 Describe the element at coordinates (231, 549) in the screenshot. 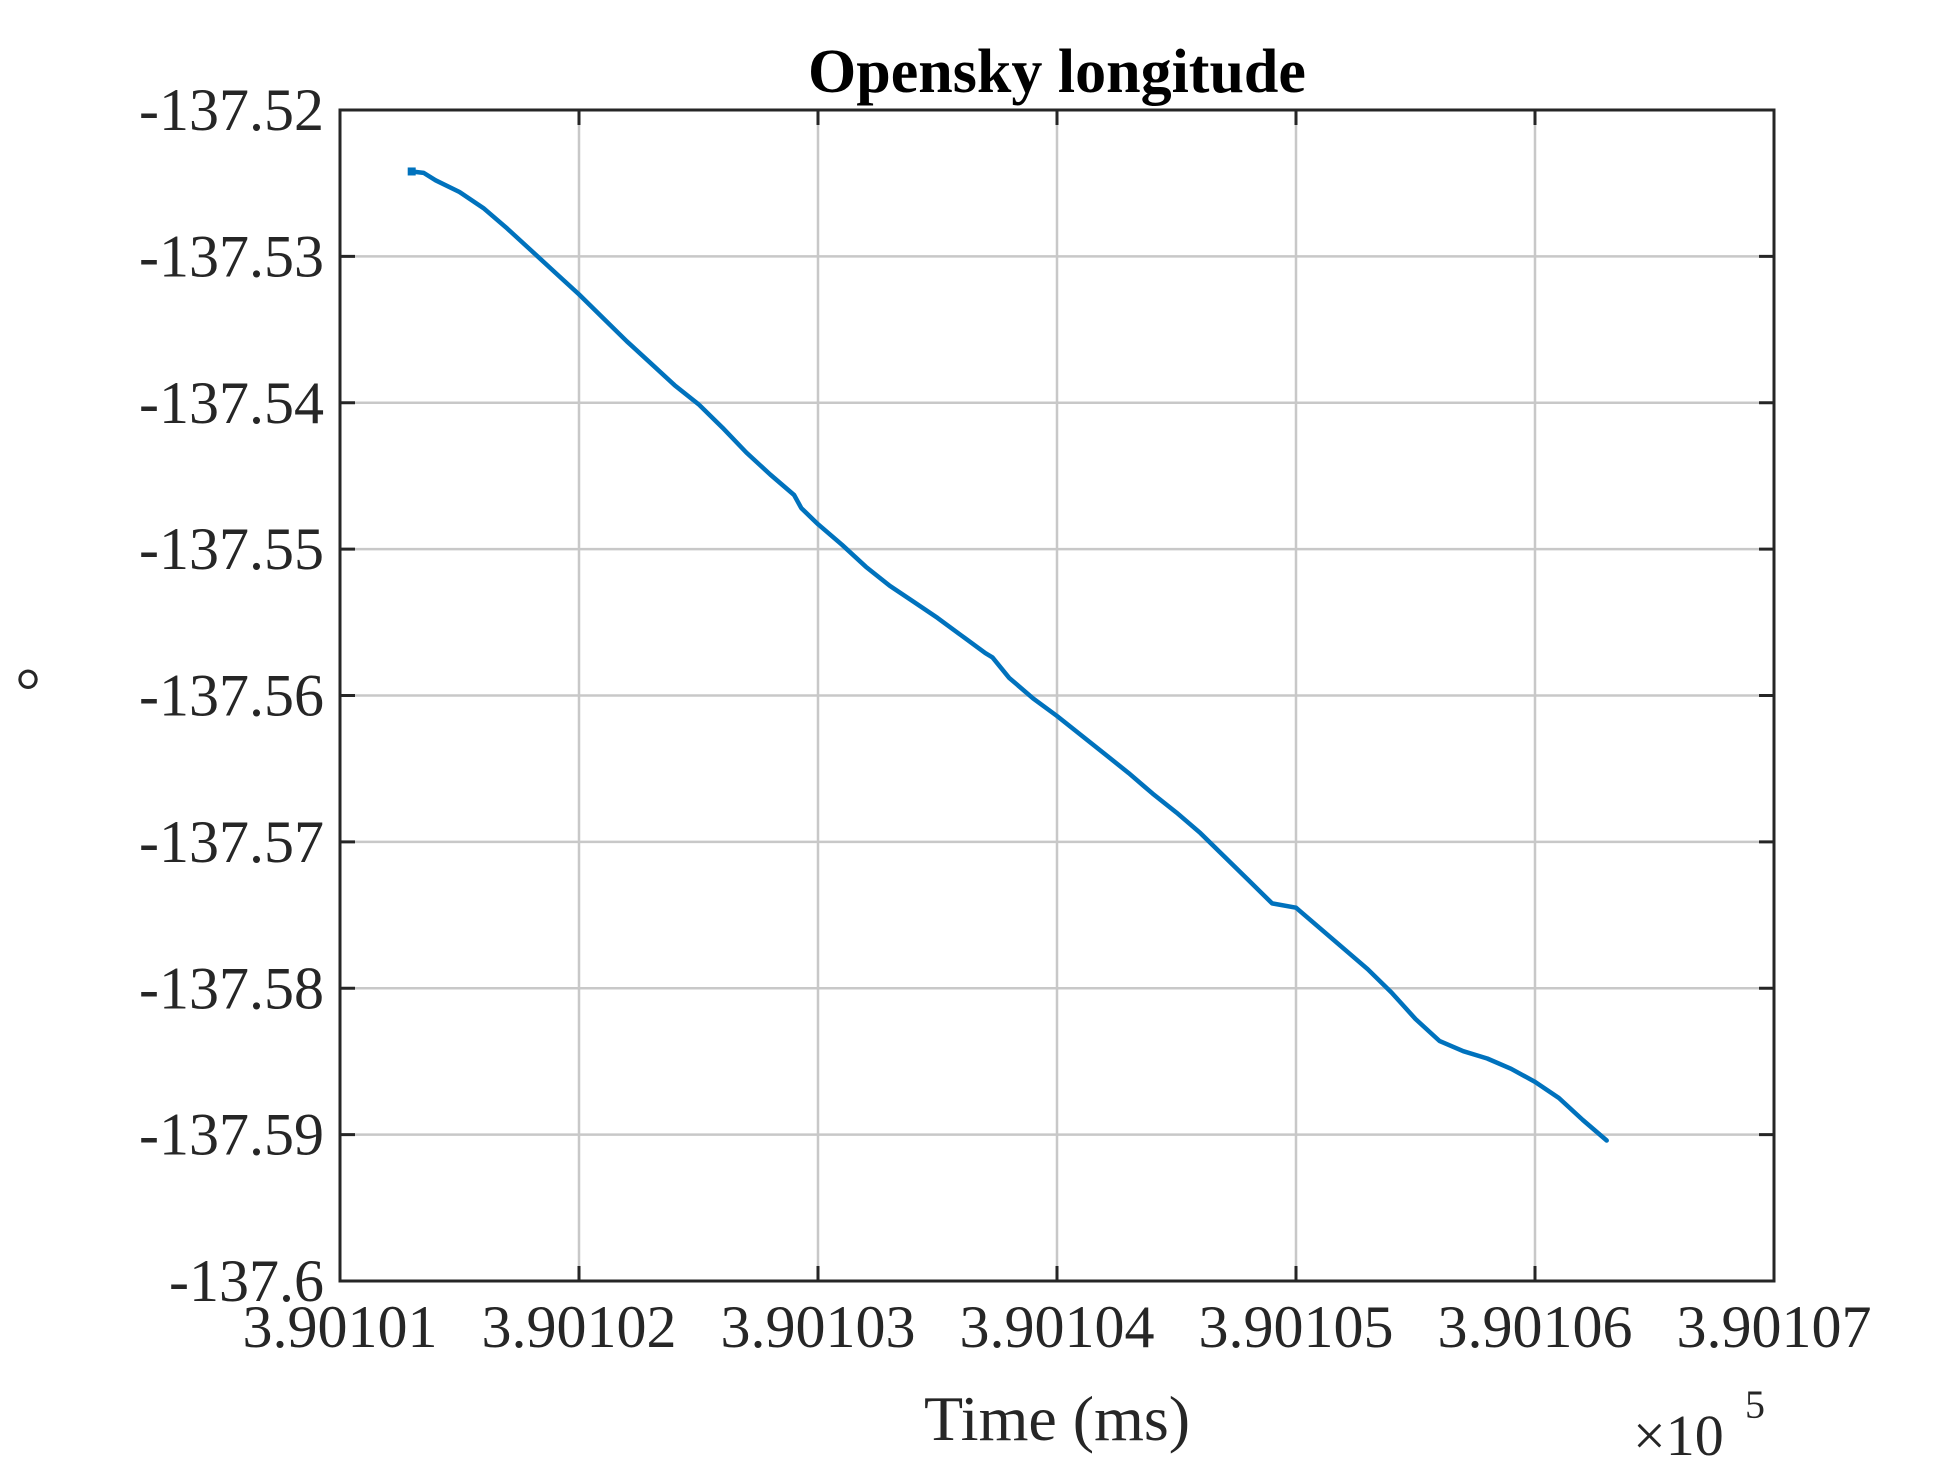

I see `y-tick-label: -137.55` at that location.